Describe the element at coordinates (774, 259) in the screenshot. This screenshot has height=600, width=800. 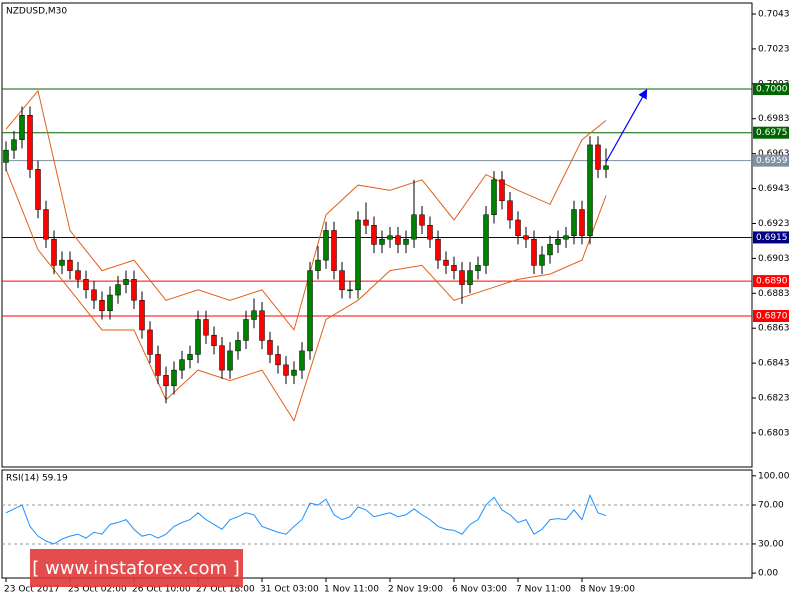
I see `y-tick-label: 0.6903` at that location.